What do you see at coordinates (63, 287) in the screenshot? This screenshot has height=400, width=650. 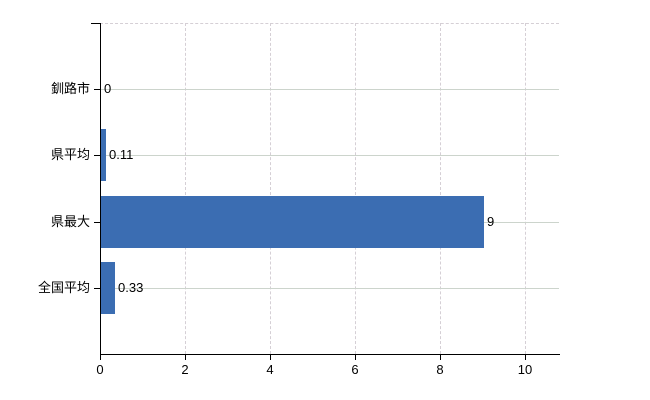 I see `category-label: 全国平均` at bounding box center [63, 287].